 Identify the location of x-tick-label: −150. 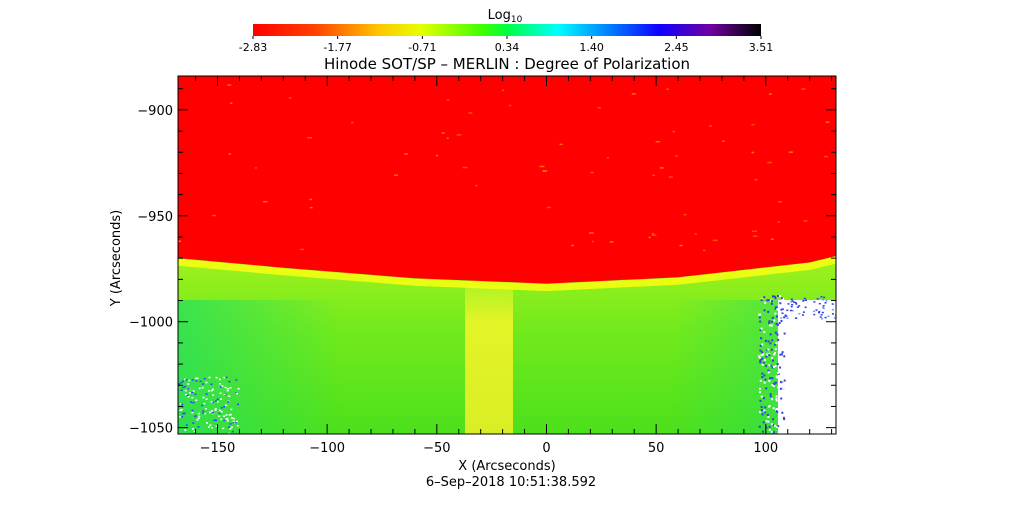
(218, 448).